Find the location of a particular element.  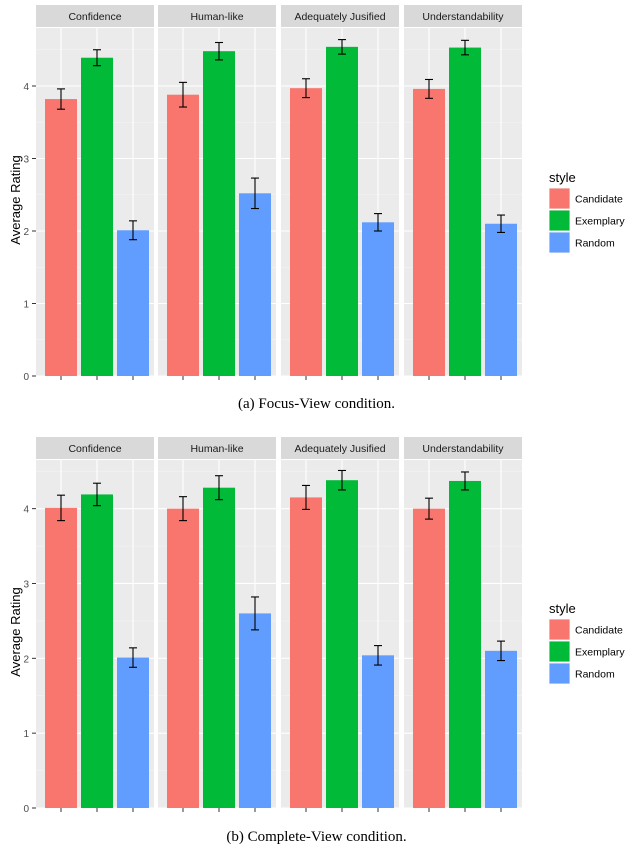

figure-caption: (a) Focus-View condition. is located at coordinates (316, 404).